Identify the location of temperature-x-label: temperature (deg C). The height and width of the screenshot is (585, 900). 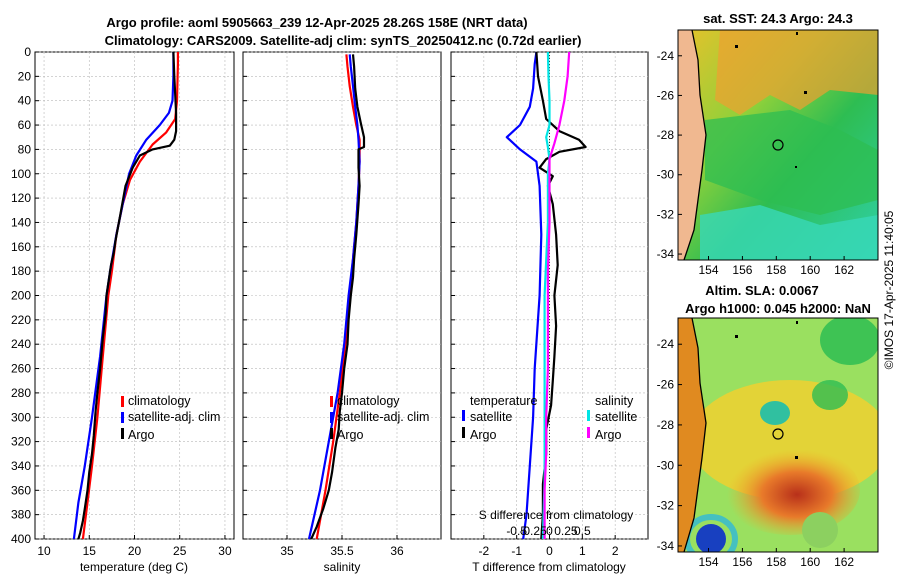
(134, 567).